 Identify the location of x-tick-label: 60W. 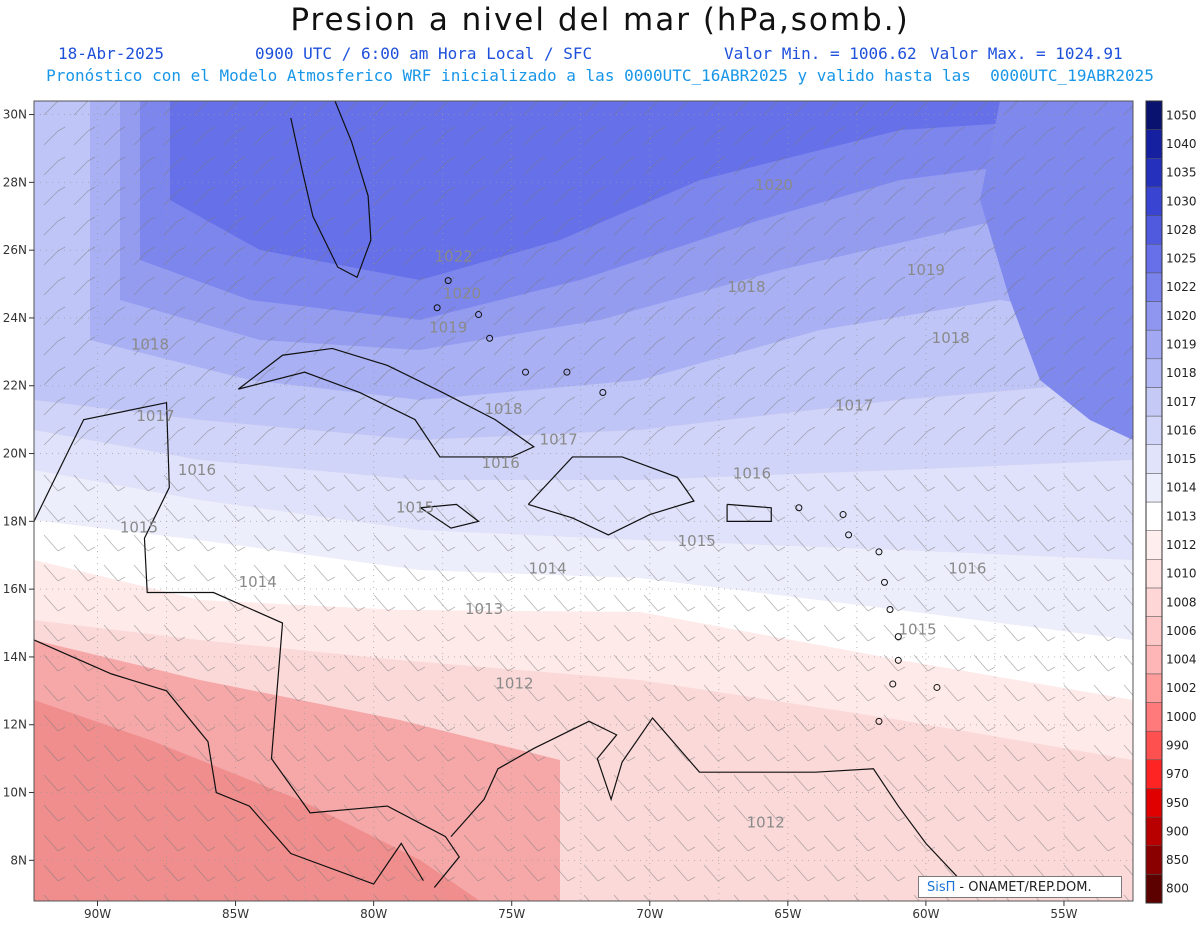
(925, 914).